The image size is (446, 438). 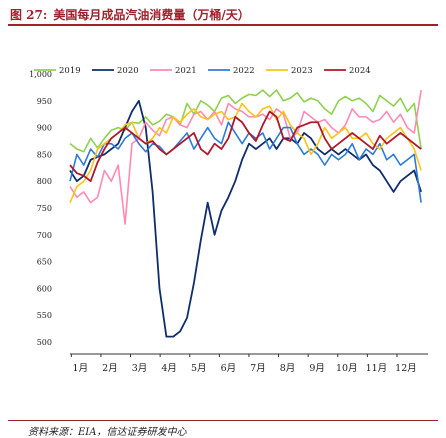 What do you see at coordinates (288, 368) in the screenshot?
I see `x-tick-label: 8月` at bounding box center [288, 368].